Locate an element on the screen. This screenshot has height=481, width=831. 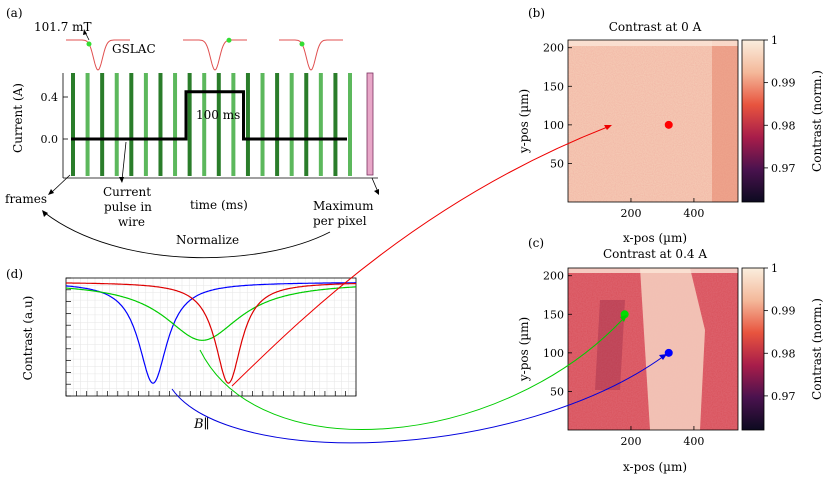
c-frame is located at coordinates (653, 349).